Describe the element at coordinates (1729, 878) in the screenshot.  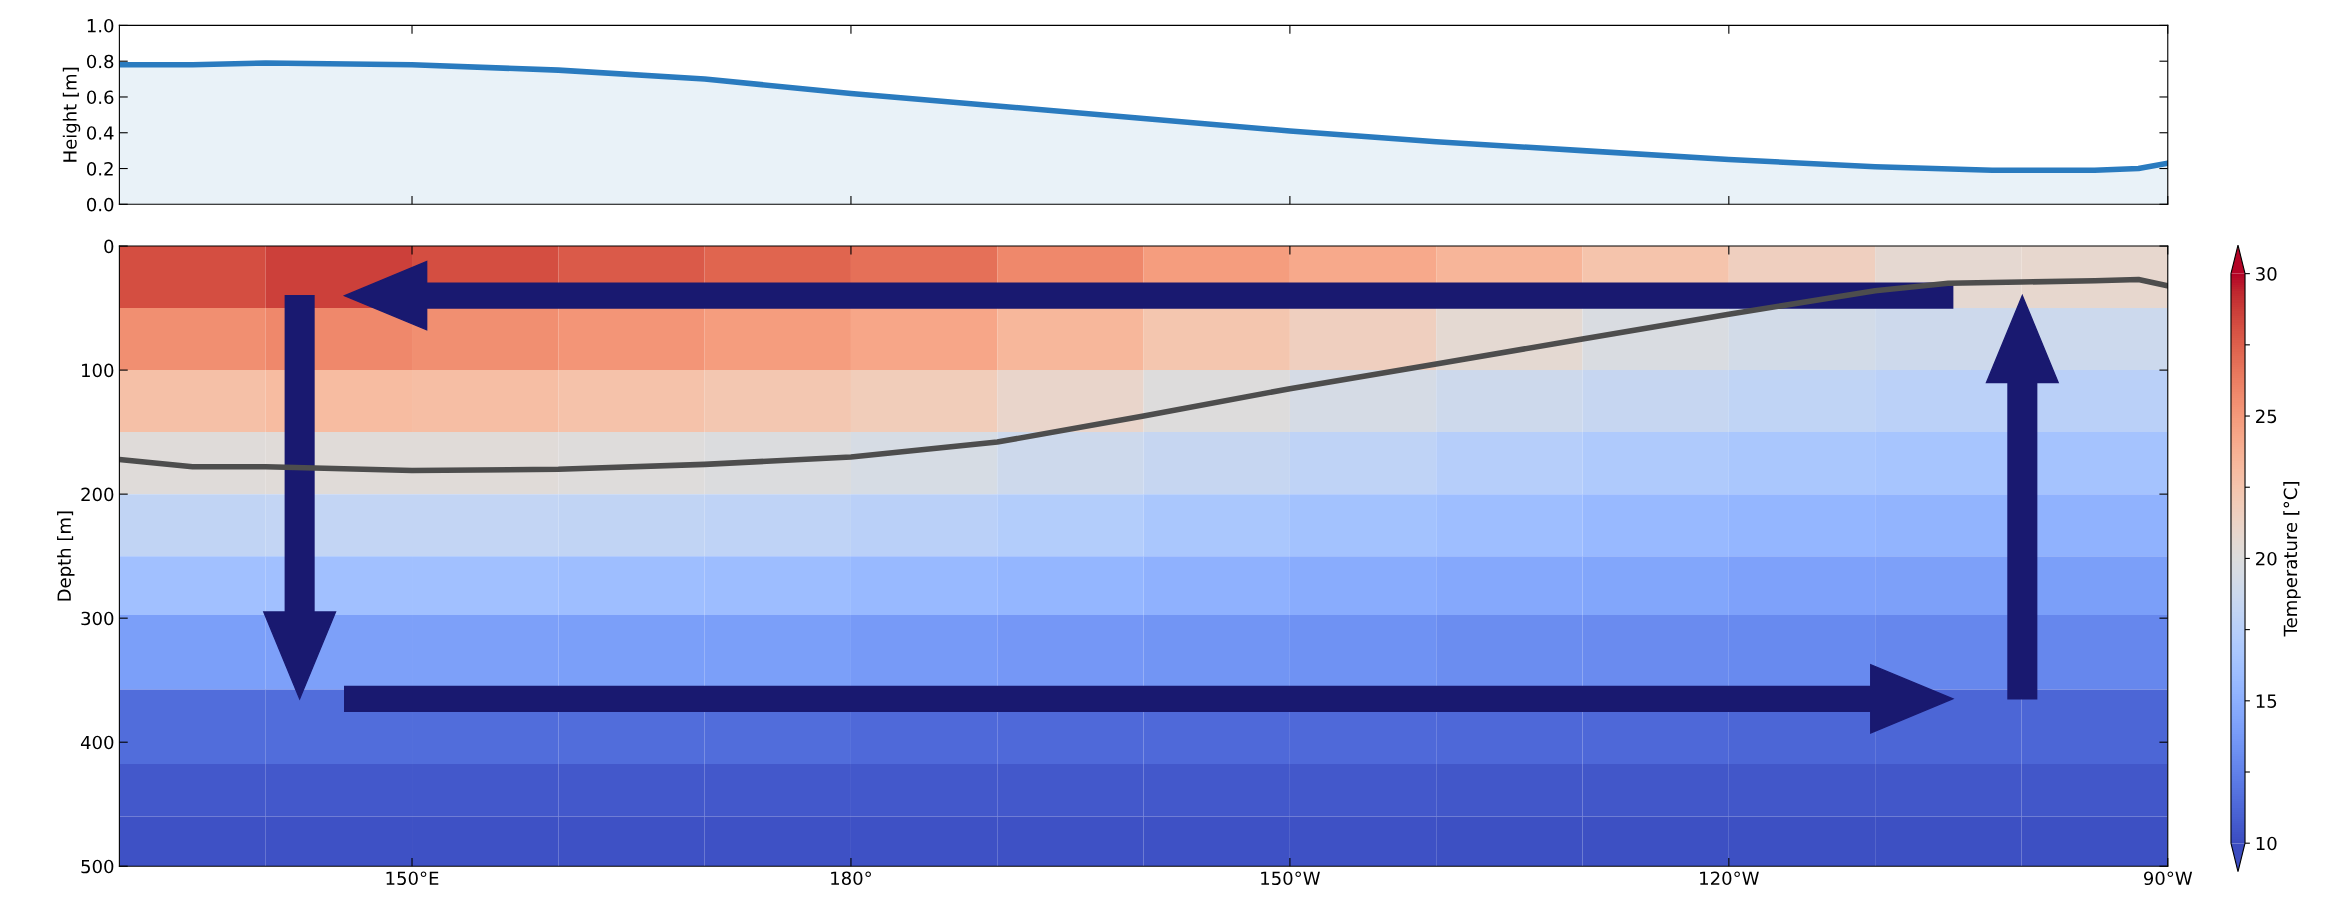
I see `x-tick-label: 120°W` at that location.